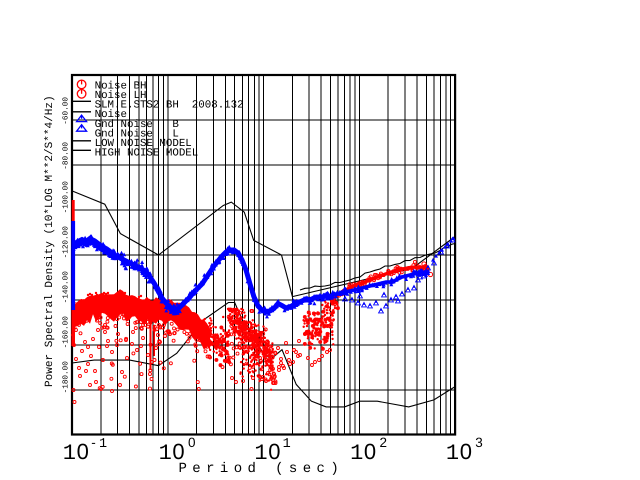 The width and height of the screenshot is (640, 480). What do you see at coordinates (137, 134) in the screenshot?
I see `svg-text: Gnd Noise L` at bounding box center [137, 134].